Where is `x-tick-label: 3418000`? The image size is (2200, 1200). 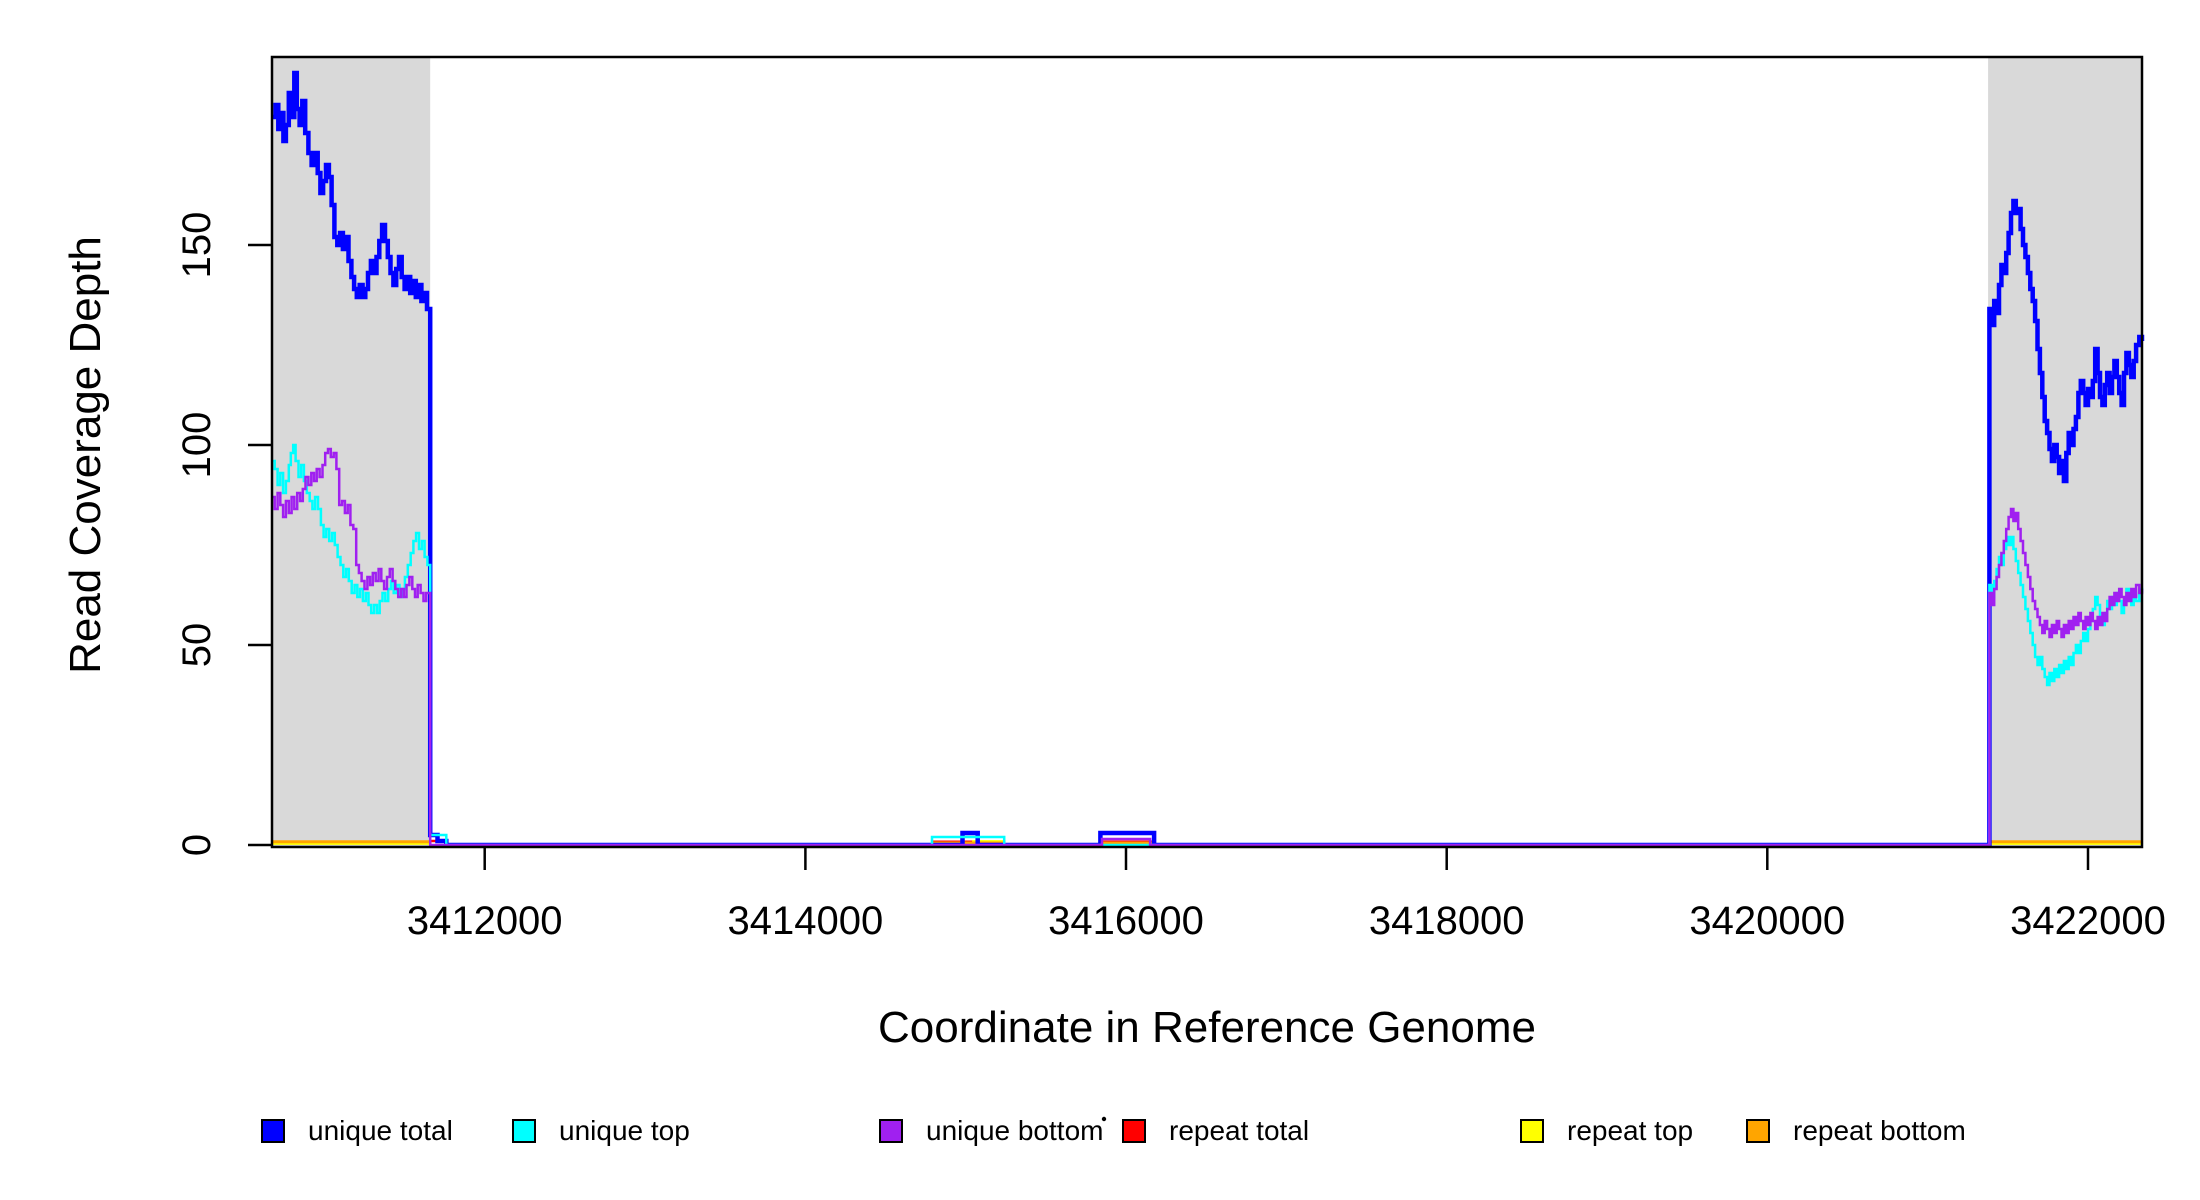 x-tick-label: 3418000 is located at coordinates (1447, 921).